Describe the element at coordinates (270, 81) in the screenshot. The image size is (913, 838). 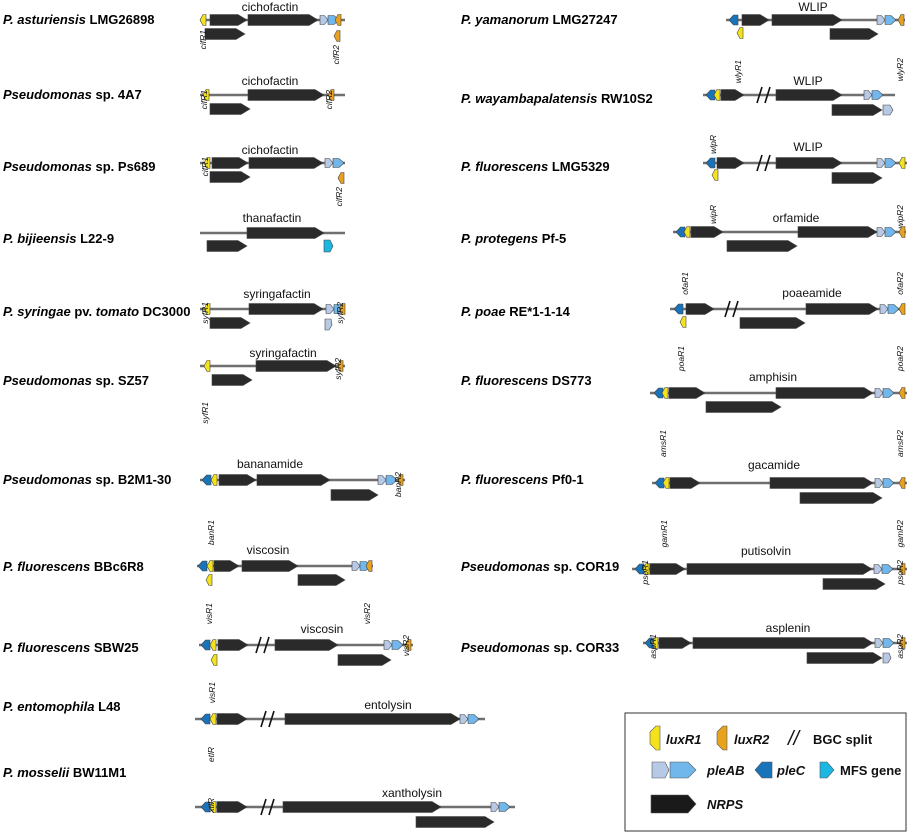
I see `cluster-name: cichofactin` at that location.